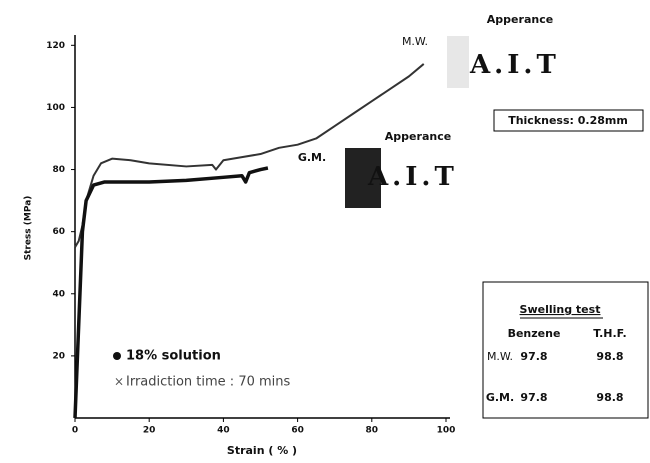  Describe the element at coordinates (119, 382) in the screenshot. I see `legend-marker: ×` at that location.